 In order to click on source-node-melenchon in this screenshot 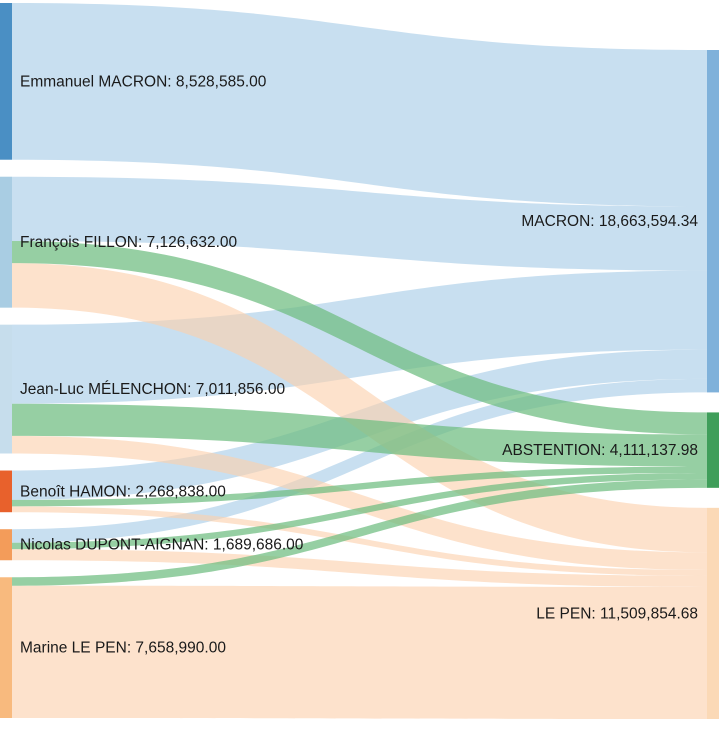, I will do `click(6, 389)`.